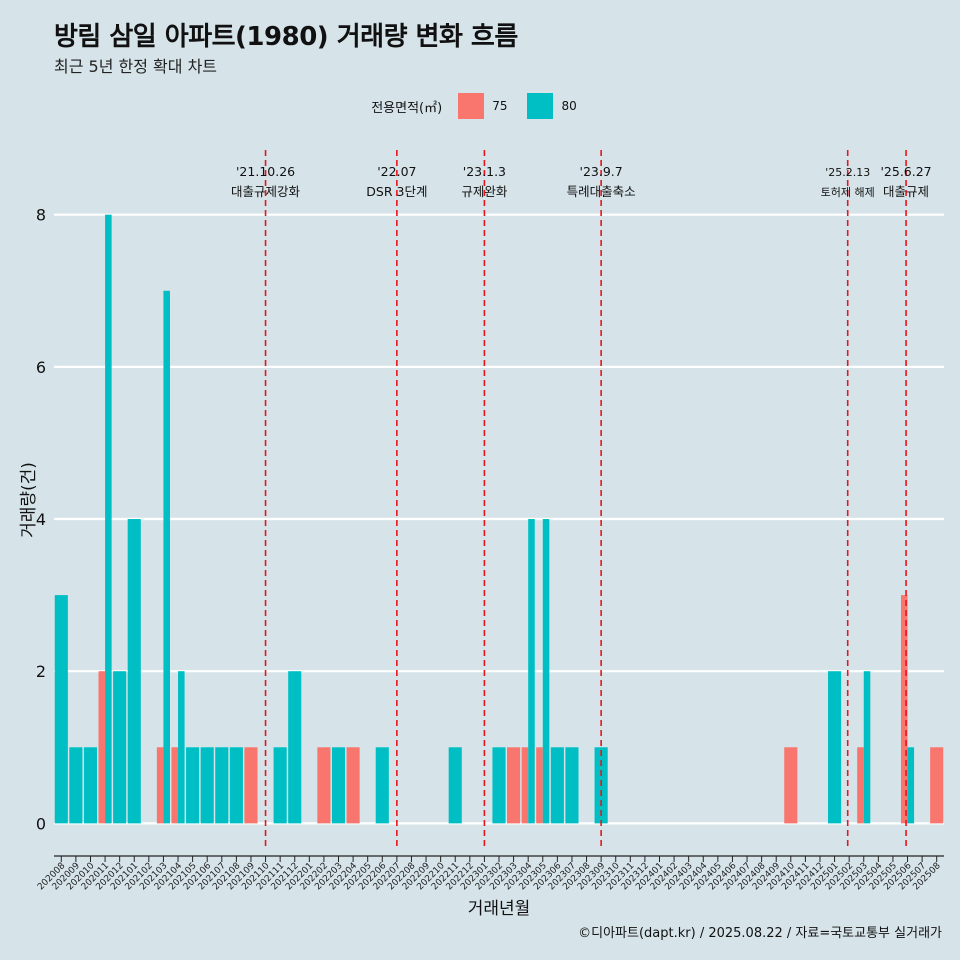 The image size is (960, 960). What do you see at coordinates (407, 108) in the screenshot?
I see `legend-title: 전용면적(㎡)` at bounding box center [407, 108].